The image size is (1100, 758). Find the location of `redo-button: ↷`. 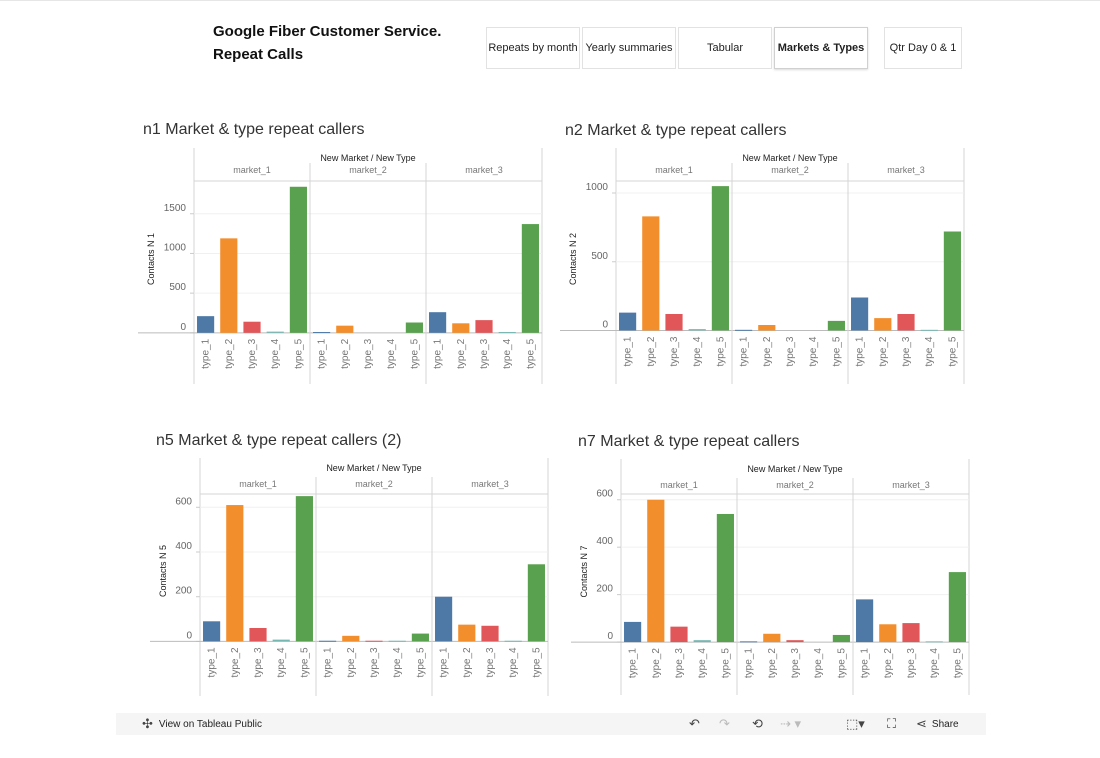

redo-button: ↷ is located at coordinates (724, 724).